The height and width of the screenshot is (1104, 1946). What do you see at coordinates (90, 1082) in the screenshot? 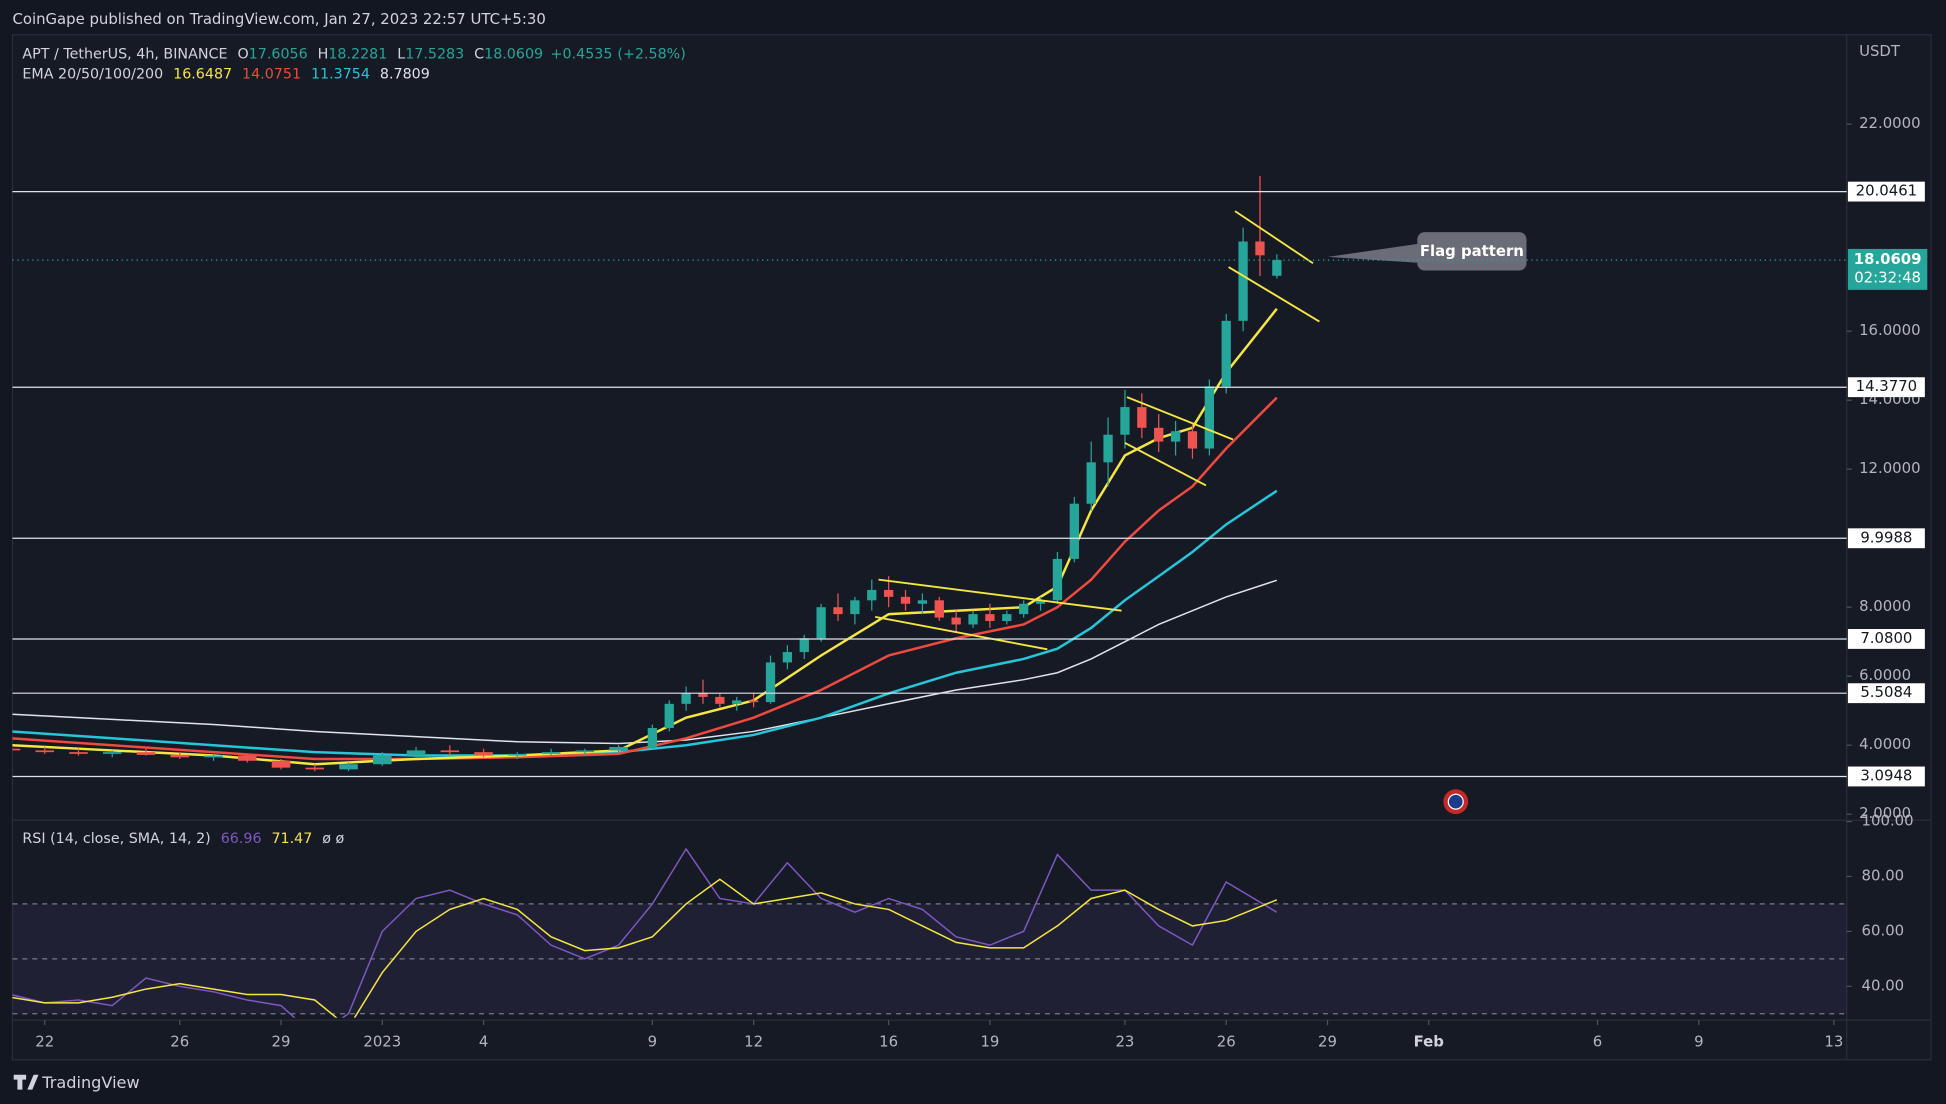
I see `brand-name: TradingView` at bounding box center [90, 1082].